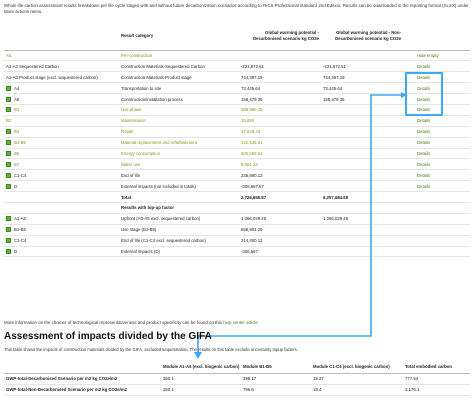  What do you see at coordinates (179, 110) in the screenshot?
I see `category-cell: Use phase` at bounding box center [179, 110].